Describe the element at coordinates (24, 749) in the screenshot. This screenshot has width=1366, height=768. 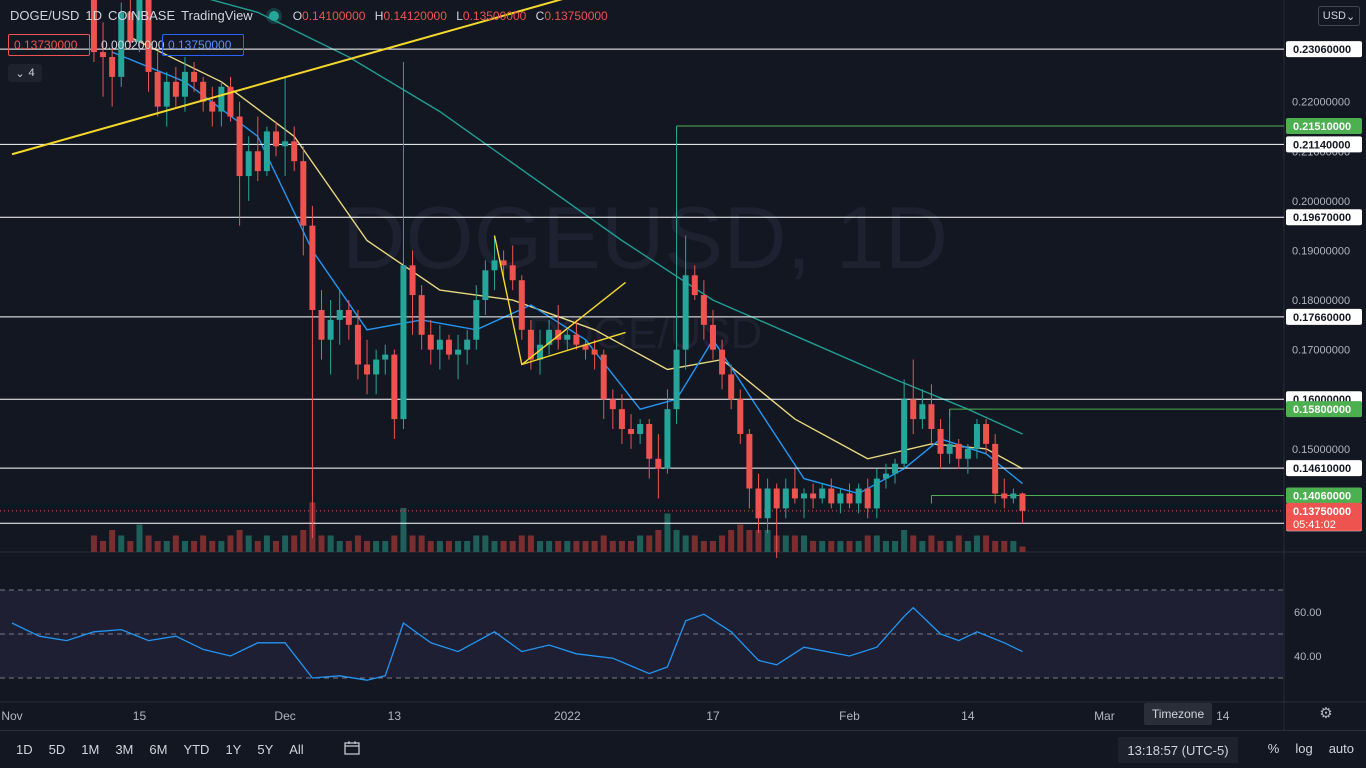
I see `range-button-1d: 1D` at that location.